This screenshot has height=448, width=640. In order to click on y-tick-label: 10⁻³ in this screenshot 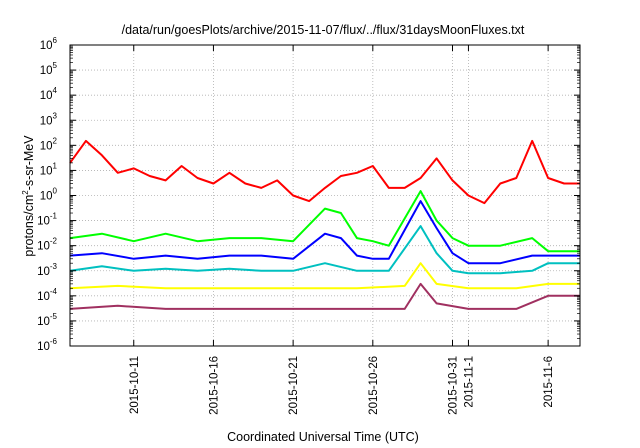, I will do `click(47, 270)`.